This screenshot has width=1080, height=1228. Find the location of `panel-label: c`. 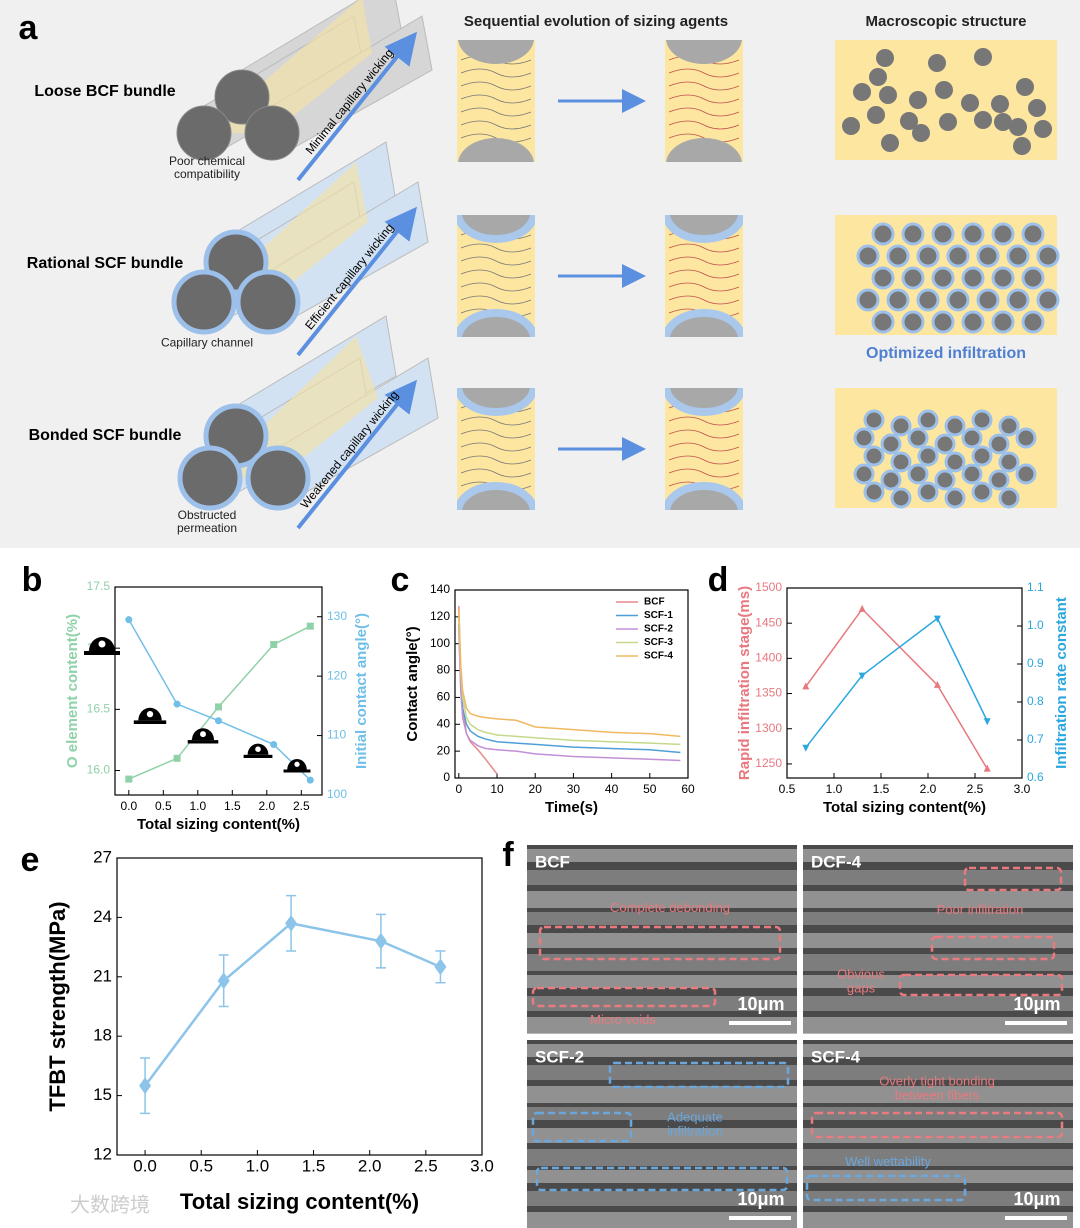

panel-label: c is located at coordinates (400, 580).